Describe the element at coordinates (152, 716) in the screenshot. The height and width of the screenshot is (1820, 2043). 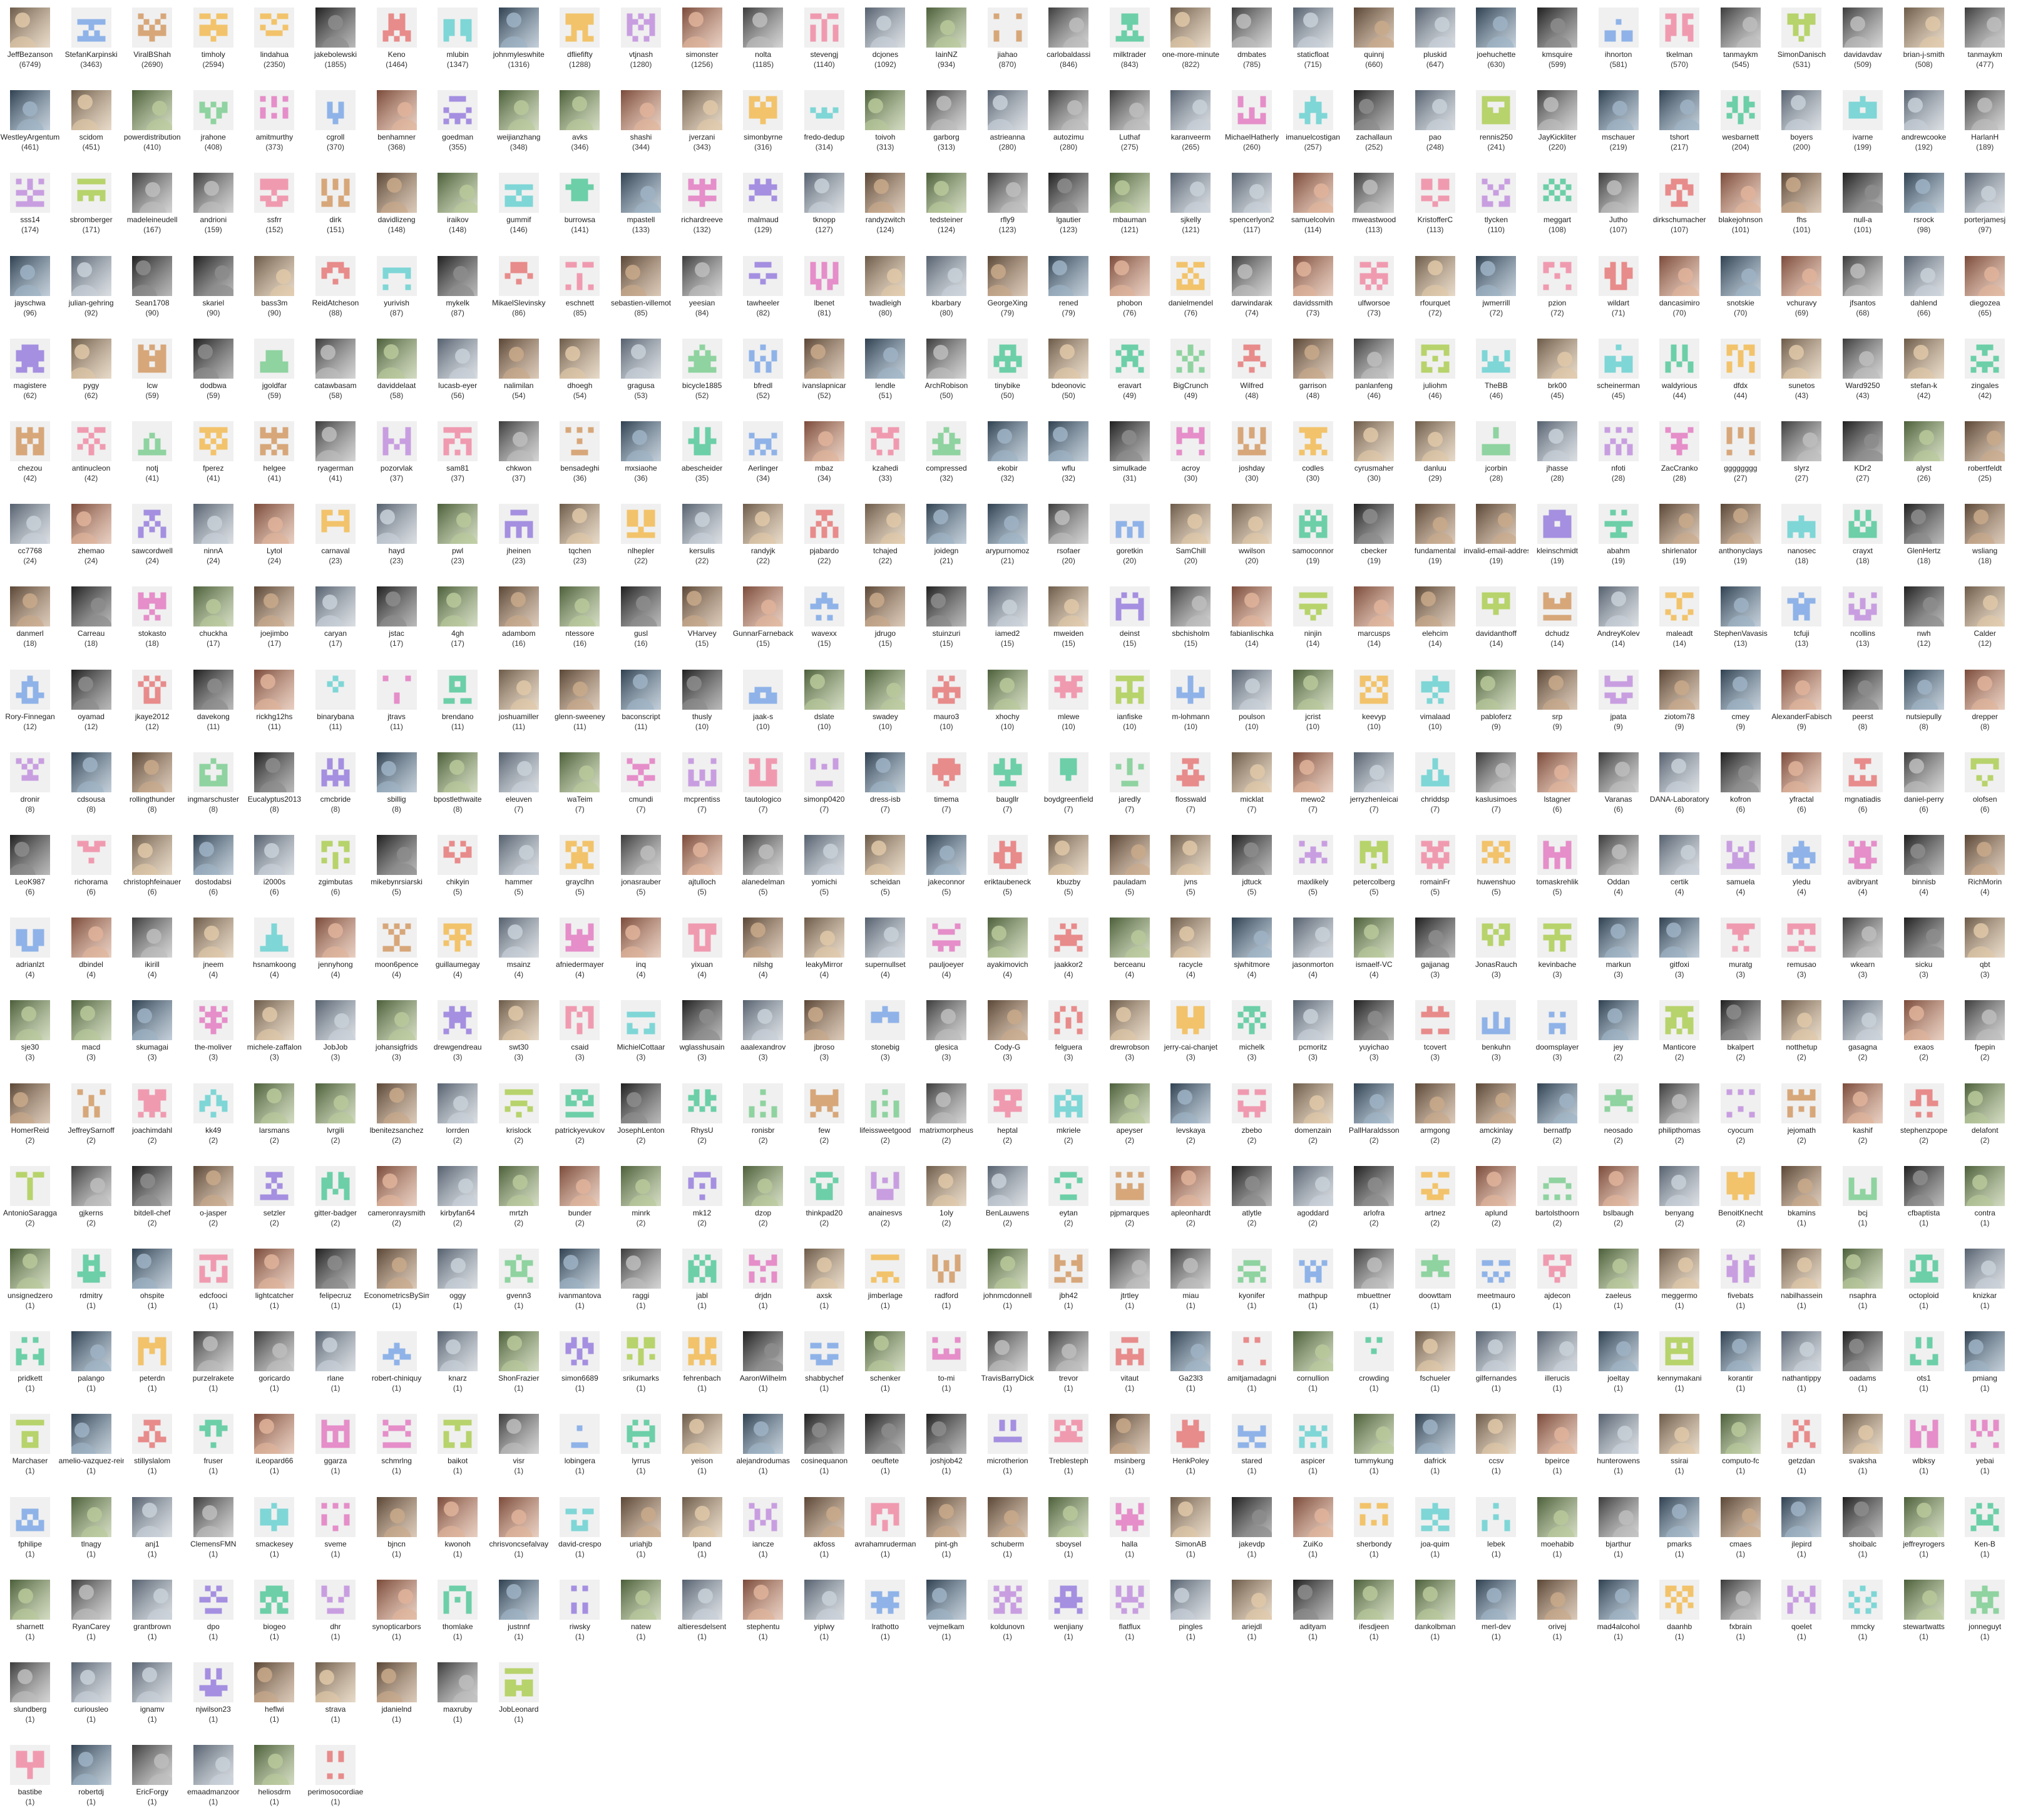
I see `contributor-username: jkaye2012` at that location.